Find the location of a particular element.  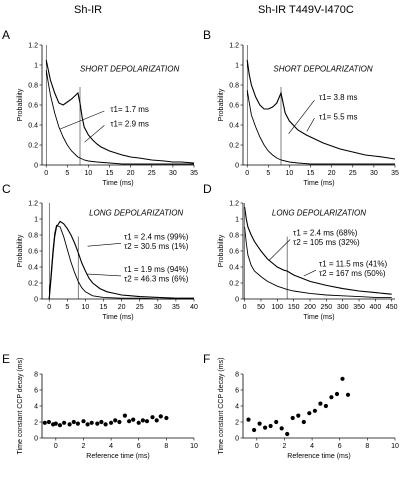

y-tick-label-b: 1.2 is located at coordinates (234, 46).